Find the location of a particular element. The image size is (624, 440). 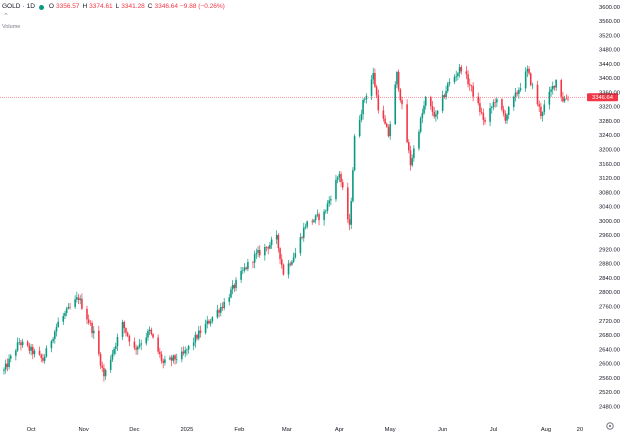

price-tick-label: 2560.00 is located at coordinates (609, 379).